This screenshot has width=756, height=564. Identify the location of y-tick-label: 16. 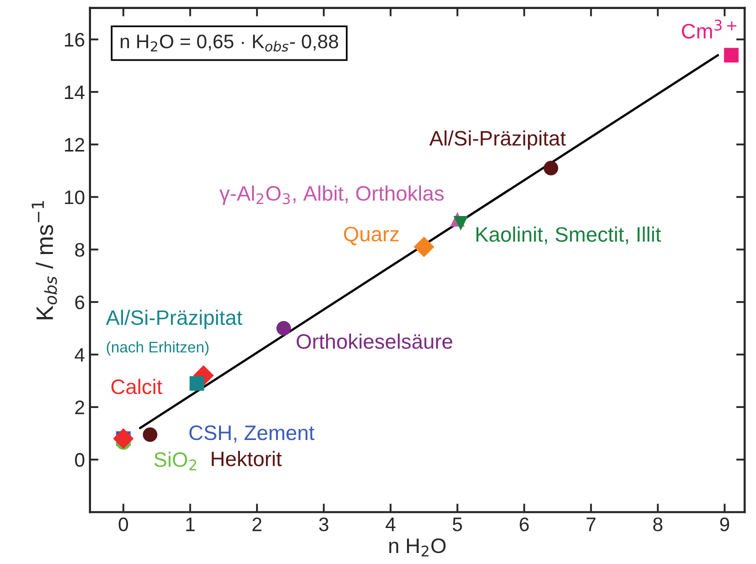
(74, 39).